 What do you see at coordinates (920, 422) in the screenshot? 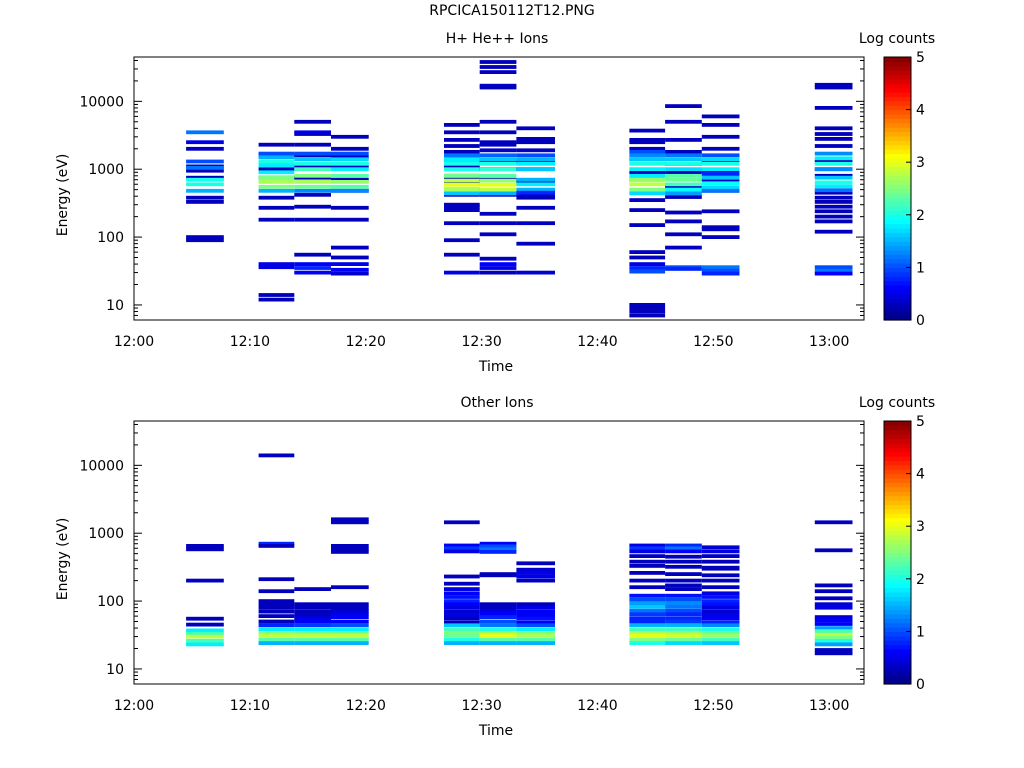
I see `colorbar-tick-label: 5` at bounding box center [920, 422].